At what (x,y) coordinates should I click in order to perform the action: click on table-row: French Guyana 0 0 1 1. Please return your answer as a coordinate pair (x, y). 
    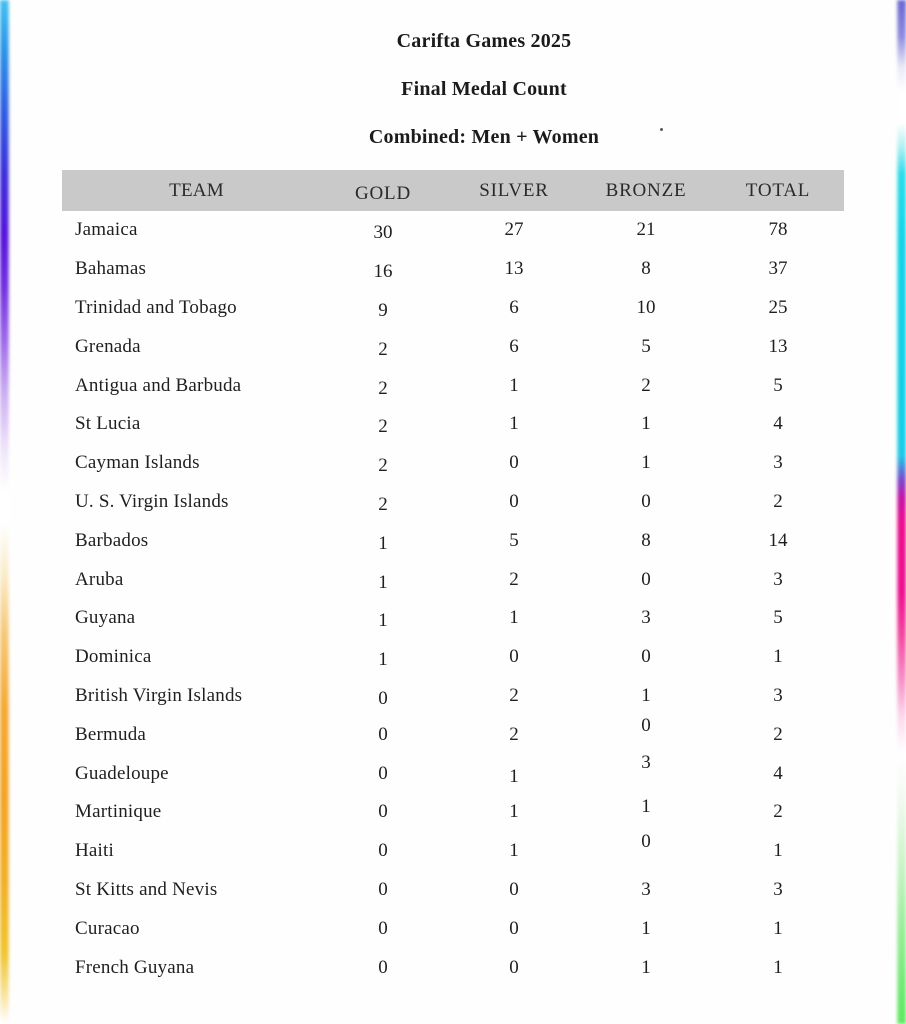
    Looking at the image, I should click on (453, 967).